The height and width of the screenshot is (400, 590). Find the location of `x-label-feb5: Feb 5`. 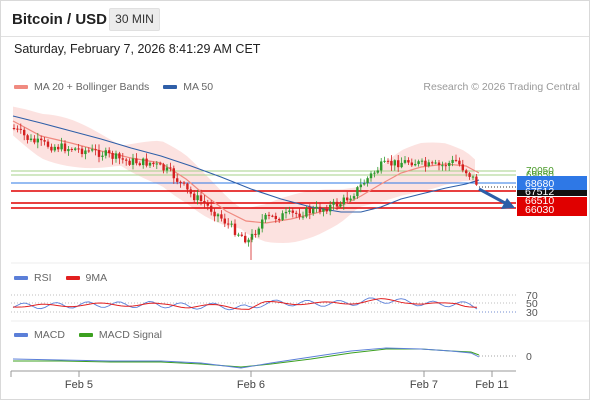

x-label-feb5: Feb 5 is located at coordinates (79, 385).